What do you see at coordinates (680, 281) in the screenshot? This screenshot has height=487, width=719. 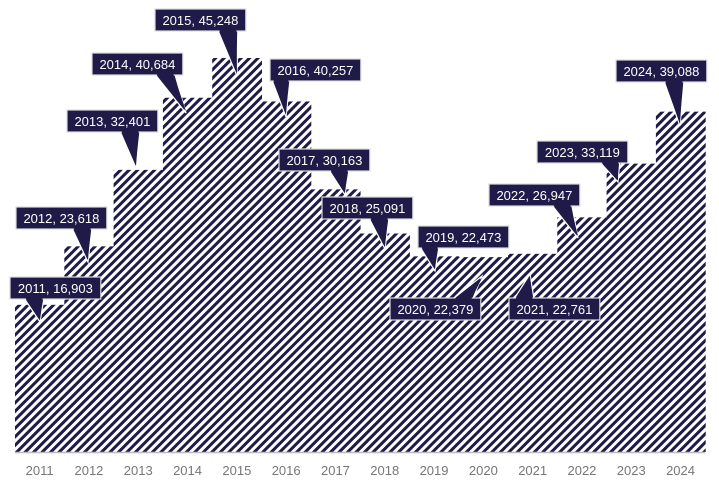 I see `step-bar-2024` at bounding box center [680, 281].